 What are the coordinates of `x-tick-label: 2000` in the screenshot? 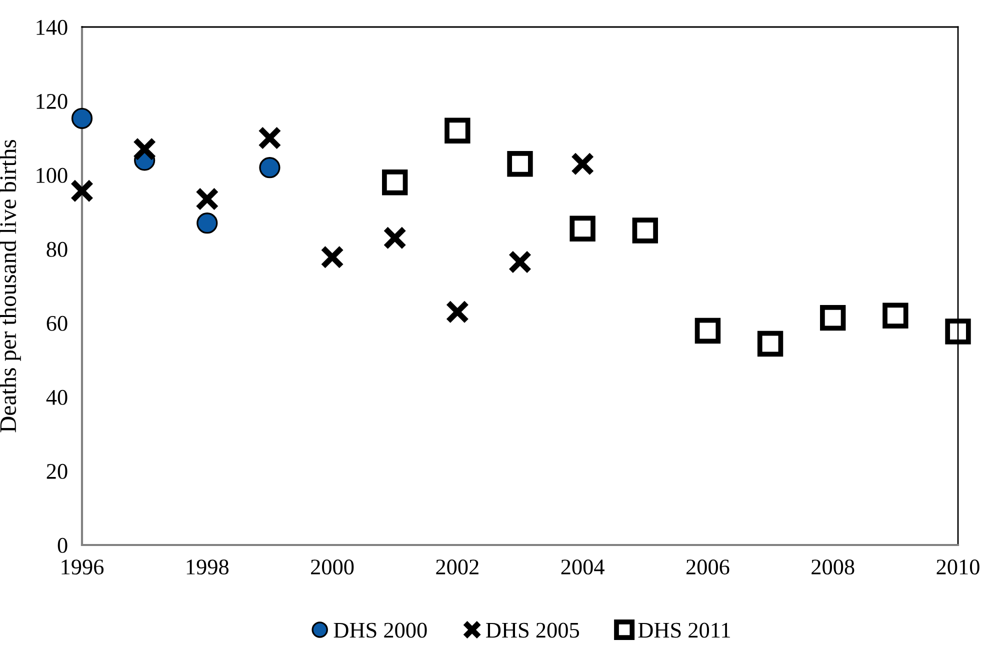 It's located at (332, 567).